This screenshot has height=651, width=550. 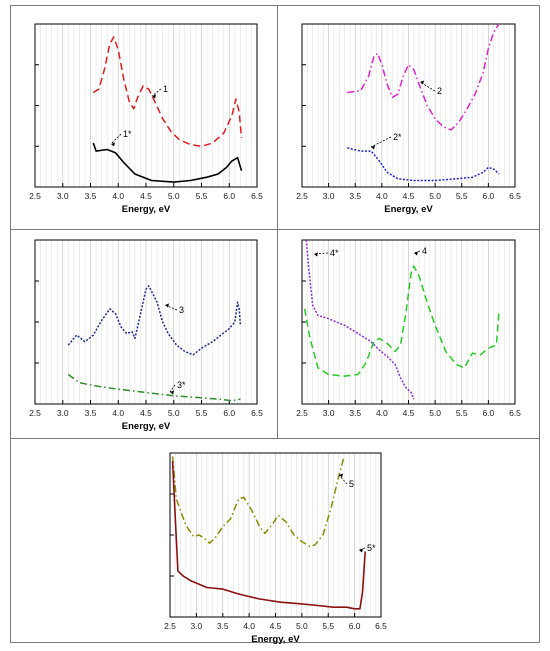 What do you see at coordinates (127, 134) in the screenshot?
I see `series-label: 1*` at bounding box center [127, 134].